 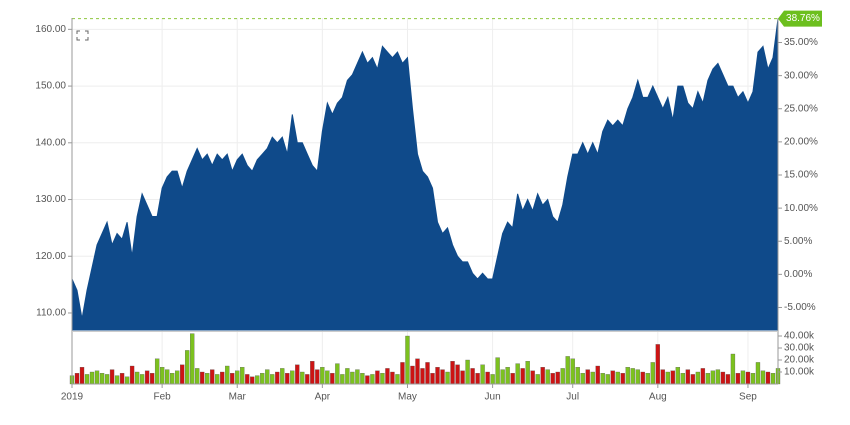 I want to click on x-tick-label: 2019, so click(x=72, y=397).